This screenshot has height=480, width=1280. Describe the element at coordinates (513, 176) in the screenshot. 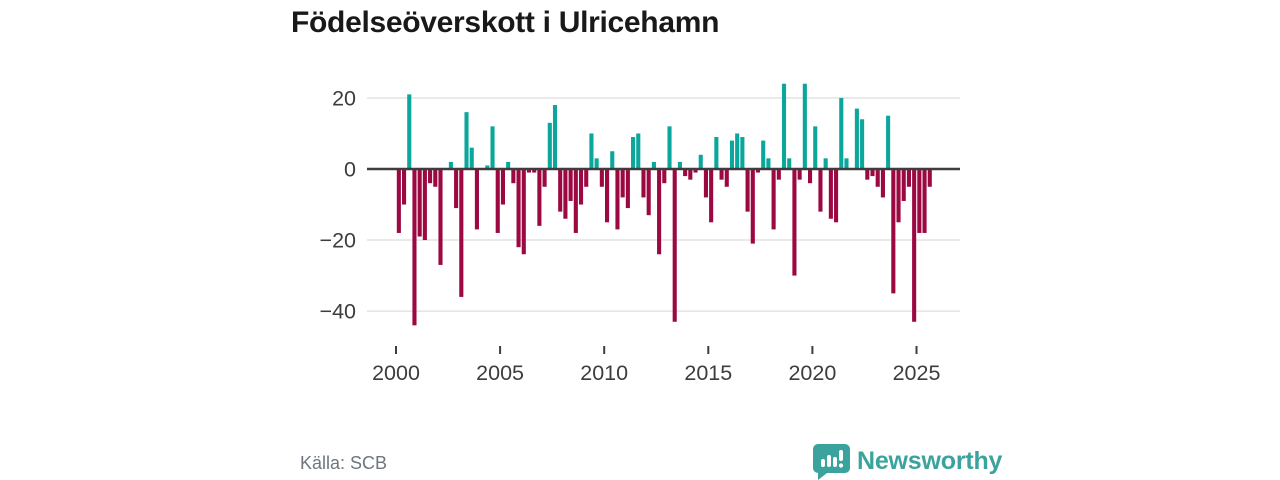

I see `bar-2005-Q3` at that location.